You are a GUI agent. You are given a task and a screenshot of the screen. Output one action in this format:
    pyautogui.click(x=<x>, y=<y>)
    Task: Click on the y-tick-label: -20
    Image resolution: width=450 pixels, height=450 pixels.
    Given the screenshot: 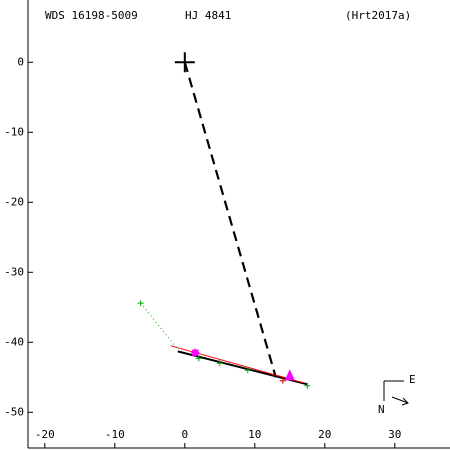 What is the action you would take?
    pyautogui.click(x=14, y=201)
    